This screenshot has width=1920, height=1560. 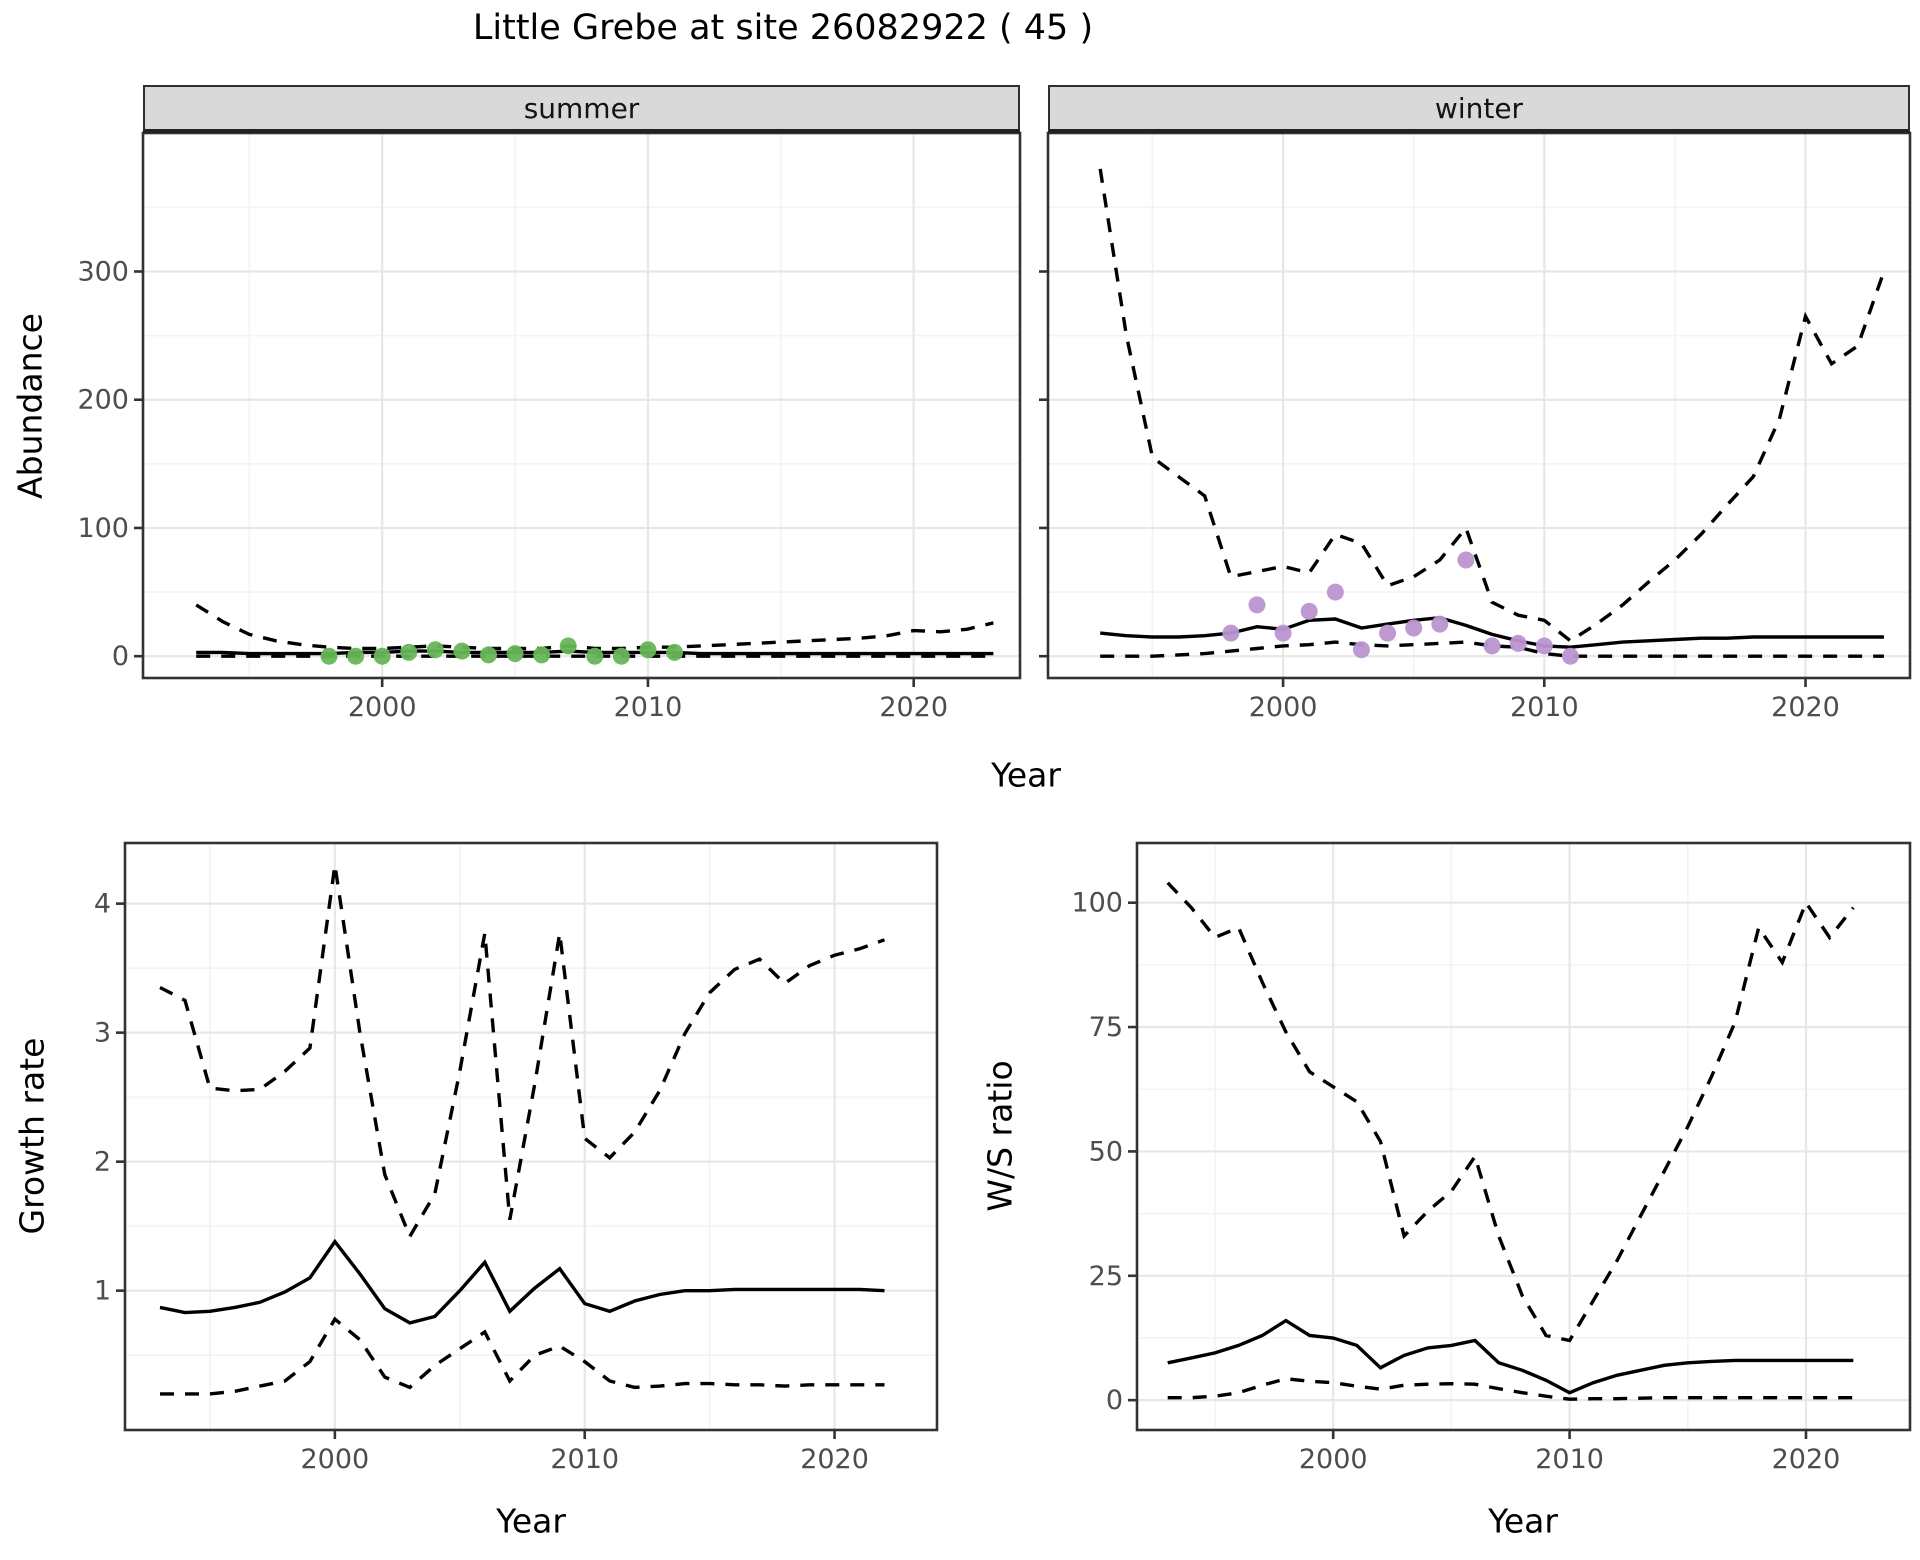 I want to click on growth-rate-y-tick-label: 4, so click(x=102, y=904).